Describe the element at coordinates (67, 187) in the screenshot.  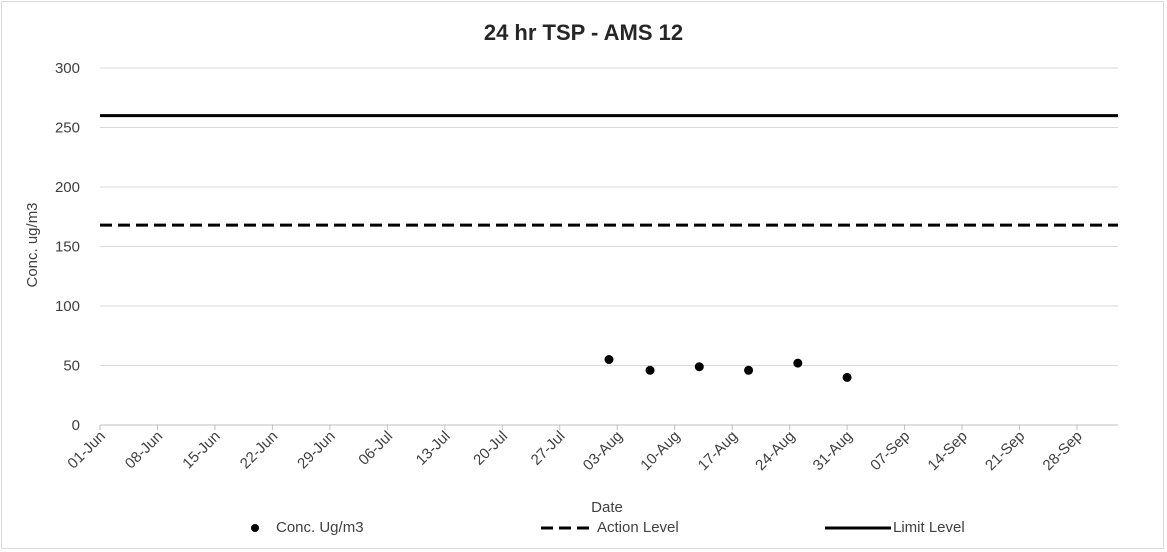
I see `y-tick-label: 200` at that location.